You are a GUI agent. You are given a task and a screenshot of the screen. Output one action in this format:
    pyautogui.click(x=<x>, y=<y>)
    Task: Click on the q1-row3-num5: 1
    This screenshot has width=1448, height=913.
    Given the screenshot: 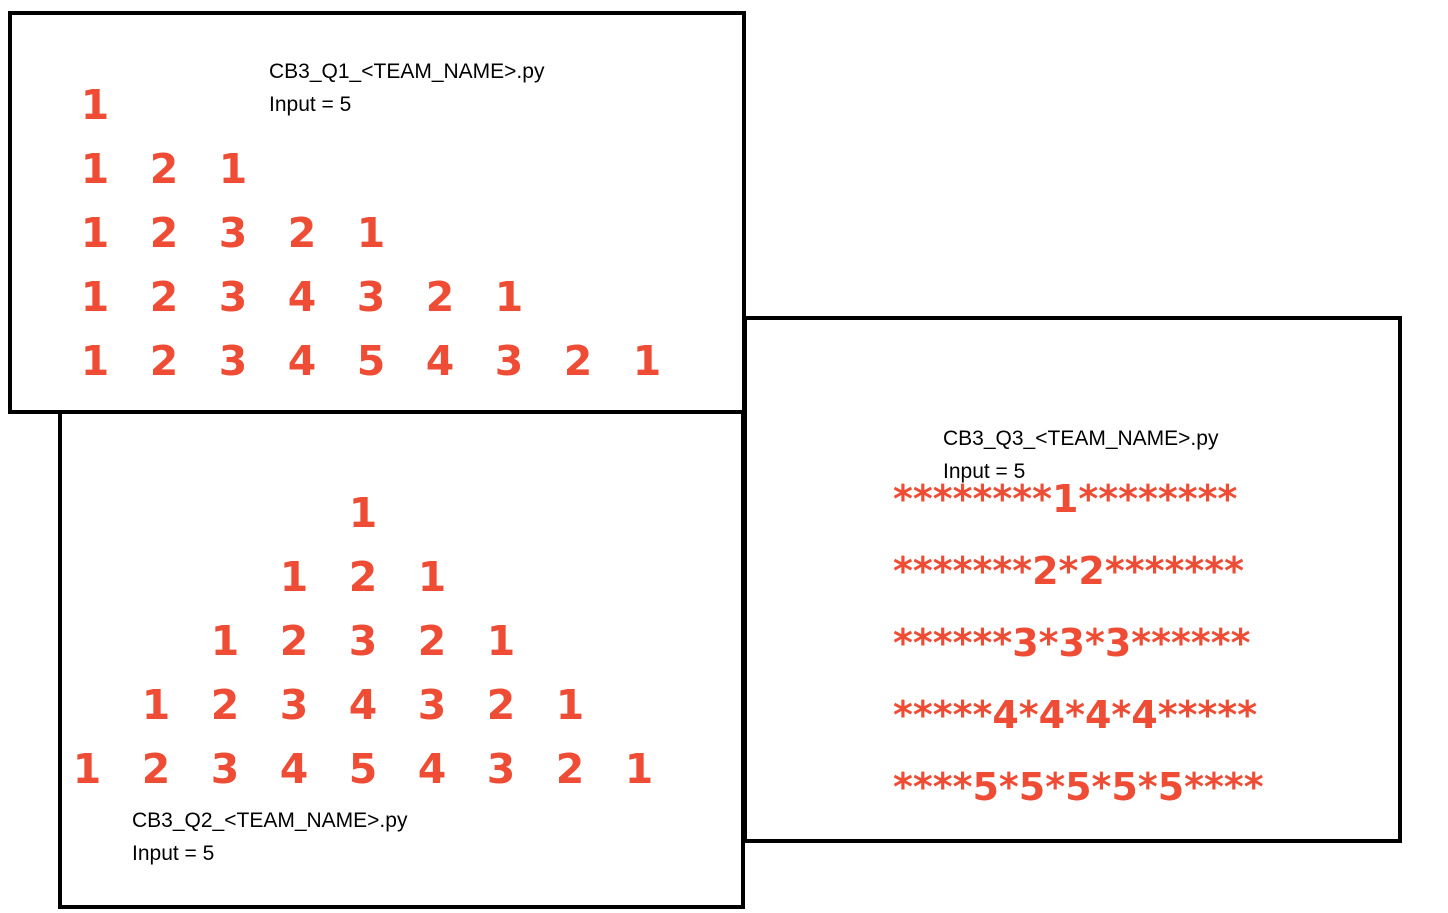 What is the action you would take?
    pyautogui.click(x=371, y=233)
    